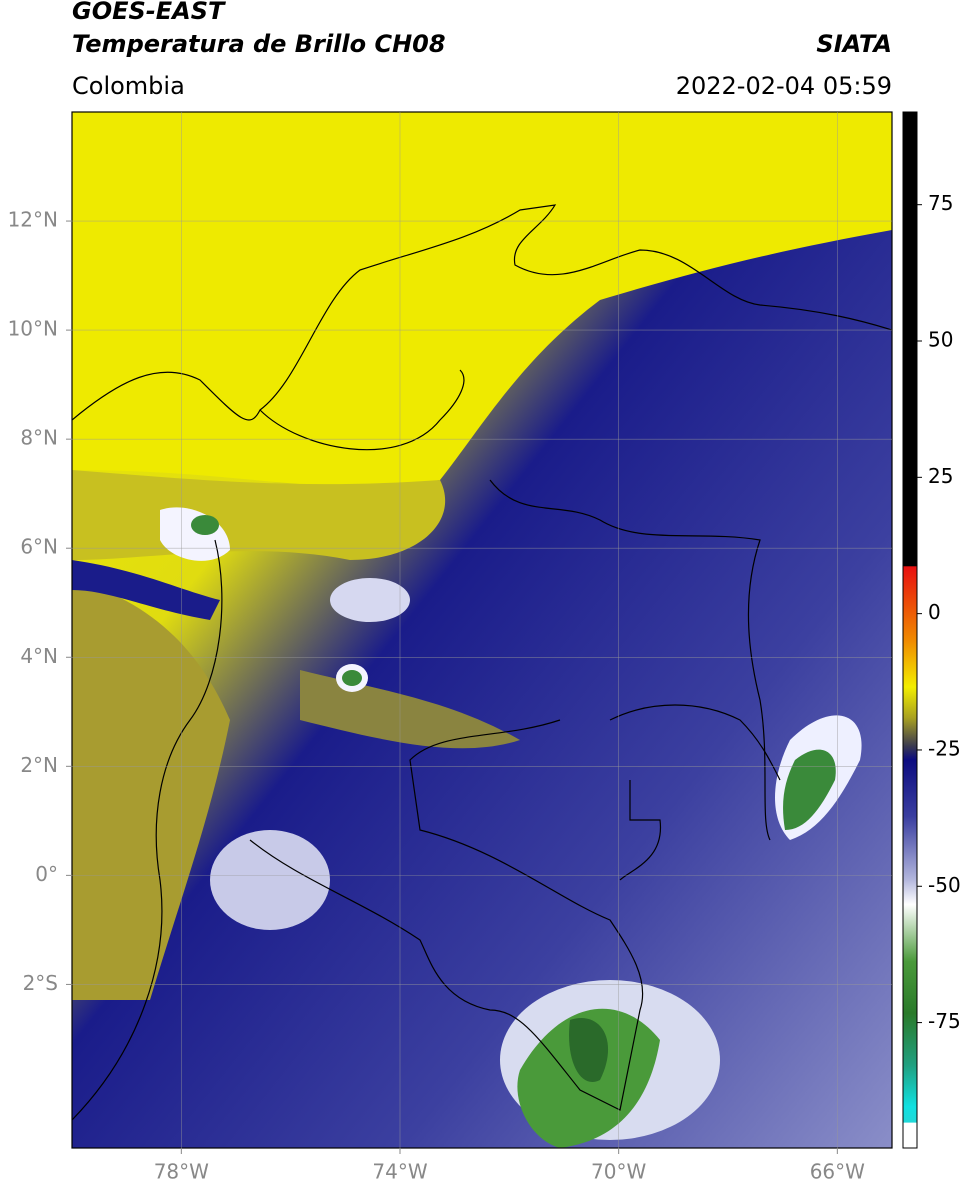  What do you see at coordinates (46, 874) in the screenshot?
I see `lat-tick-label: 0°` at bounding box center [46, 874].